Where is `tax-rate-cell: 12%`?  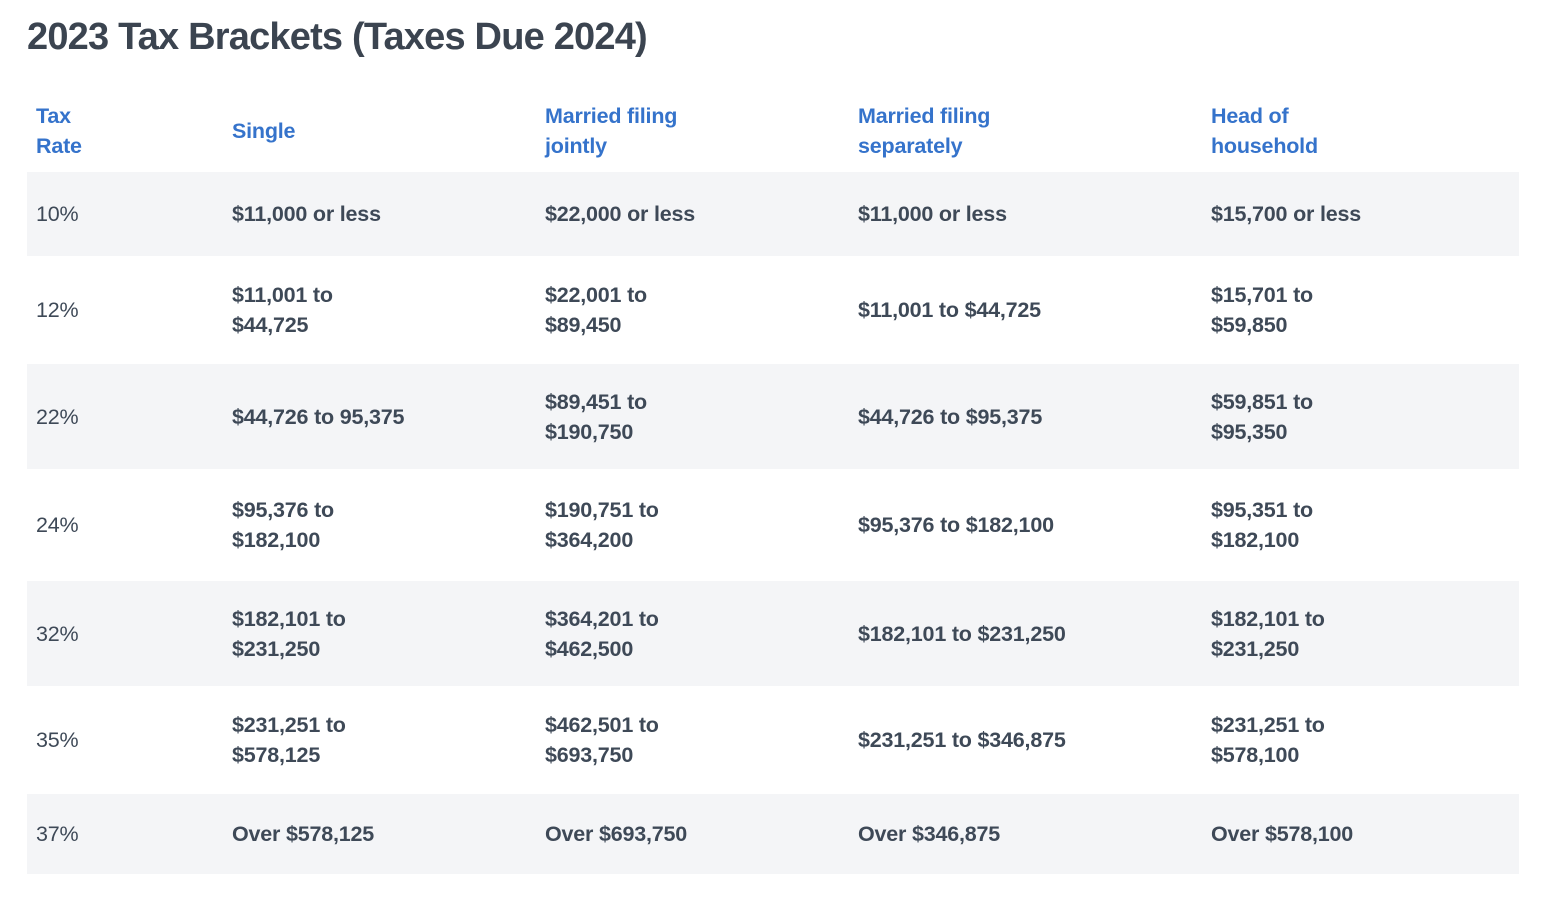
tax-rate-cell: 12% is located at coordinates (57, 310).